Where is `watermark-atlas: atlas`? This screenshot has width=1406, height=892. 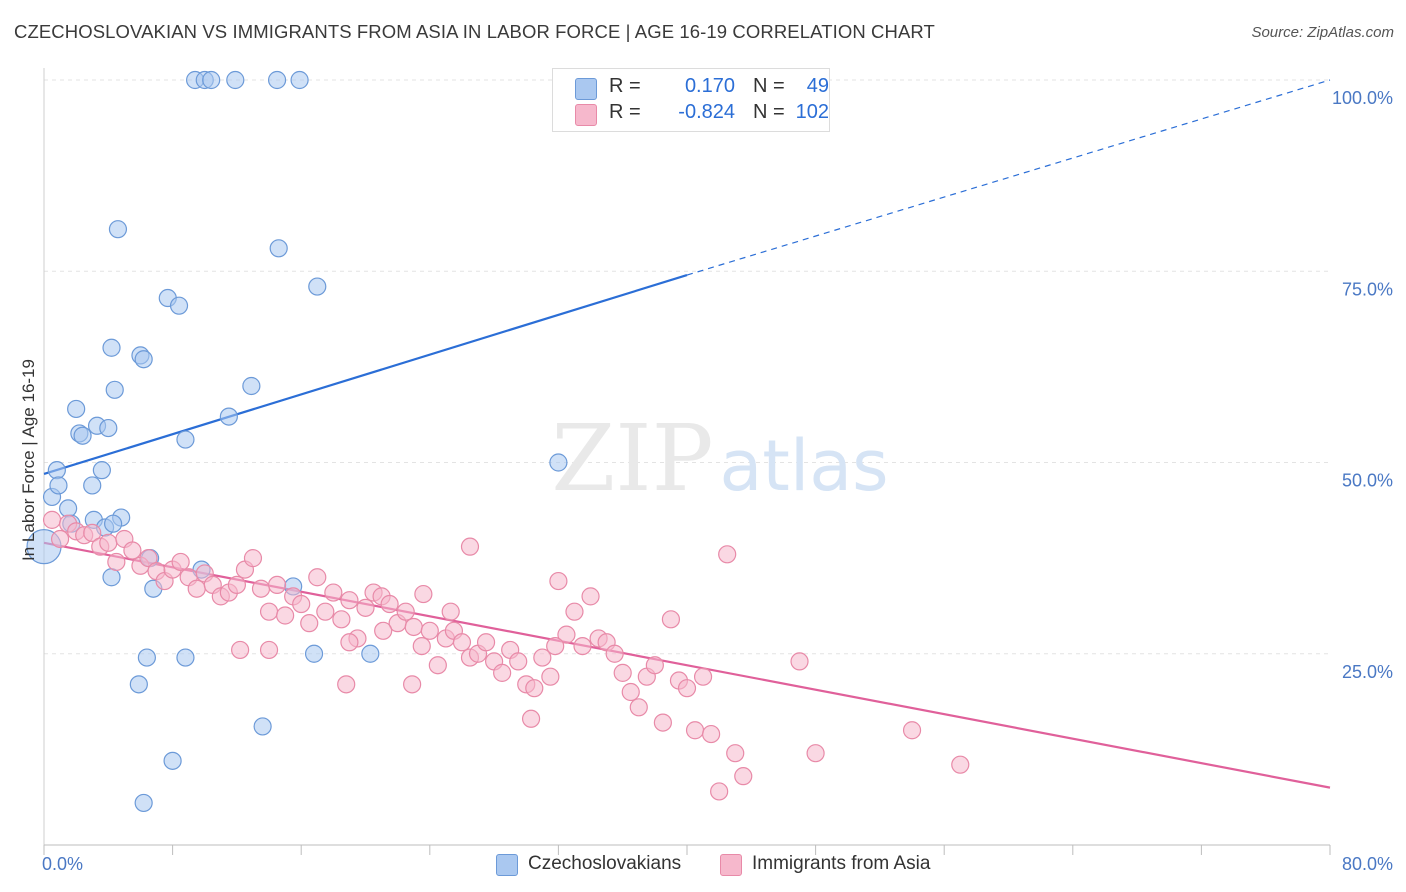 watermark-atlas: atlas is located at coordinates (804, 466).